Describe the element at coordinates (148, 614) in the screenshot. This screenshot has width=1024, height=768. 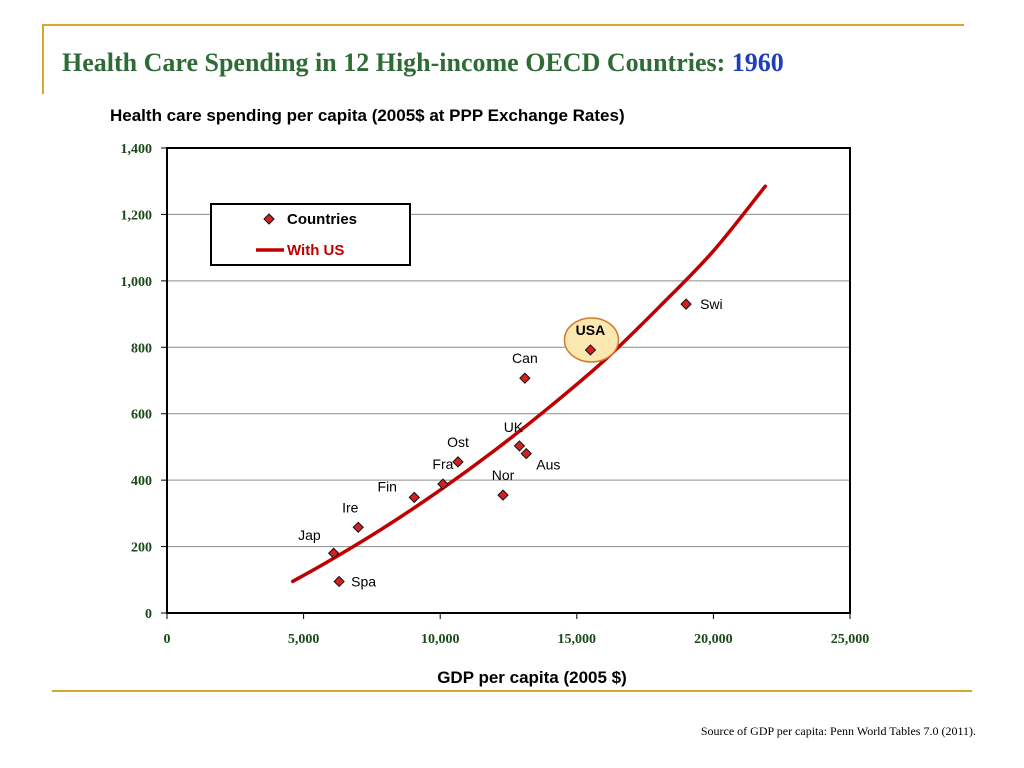
I see `y-tick-label-0: 0` at that location.